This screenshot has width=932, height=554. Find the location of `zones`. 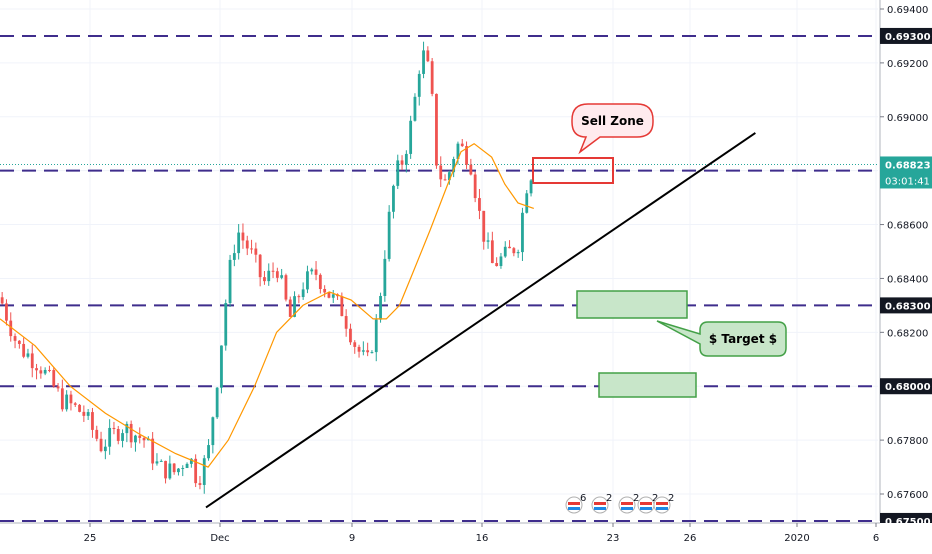

zones is located at coordinates (614, 277).